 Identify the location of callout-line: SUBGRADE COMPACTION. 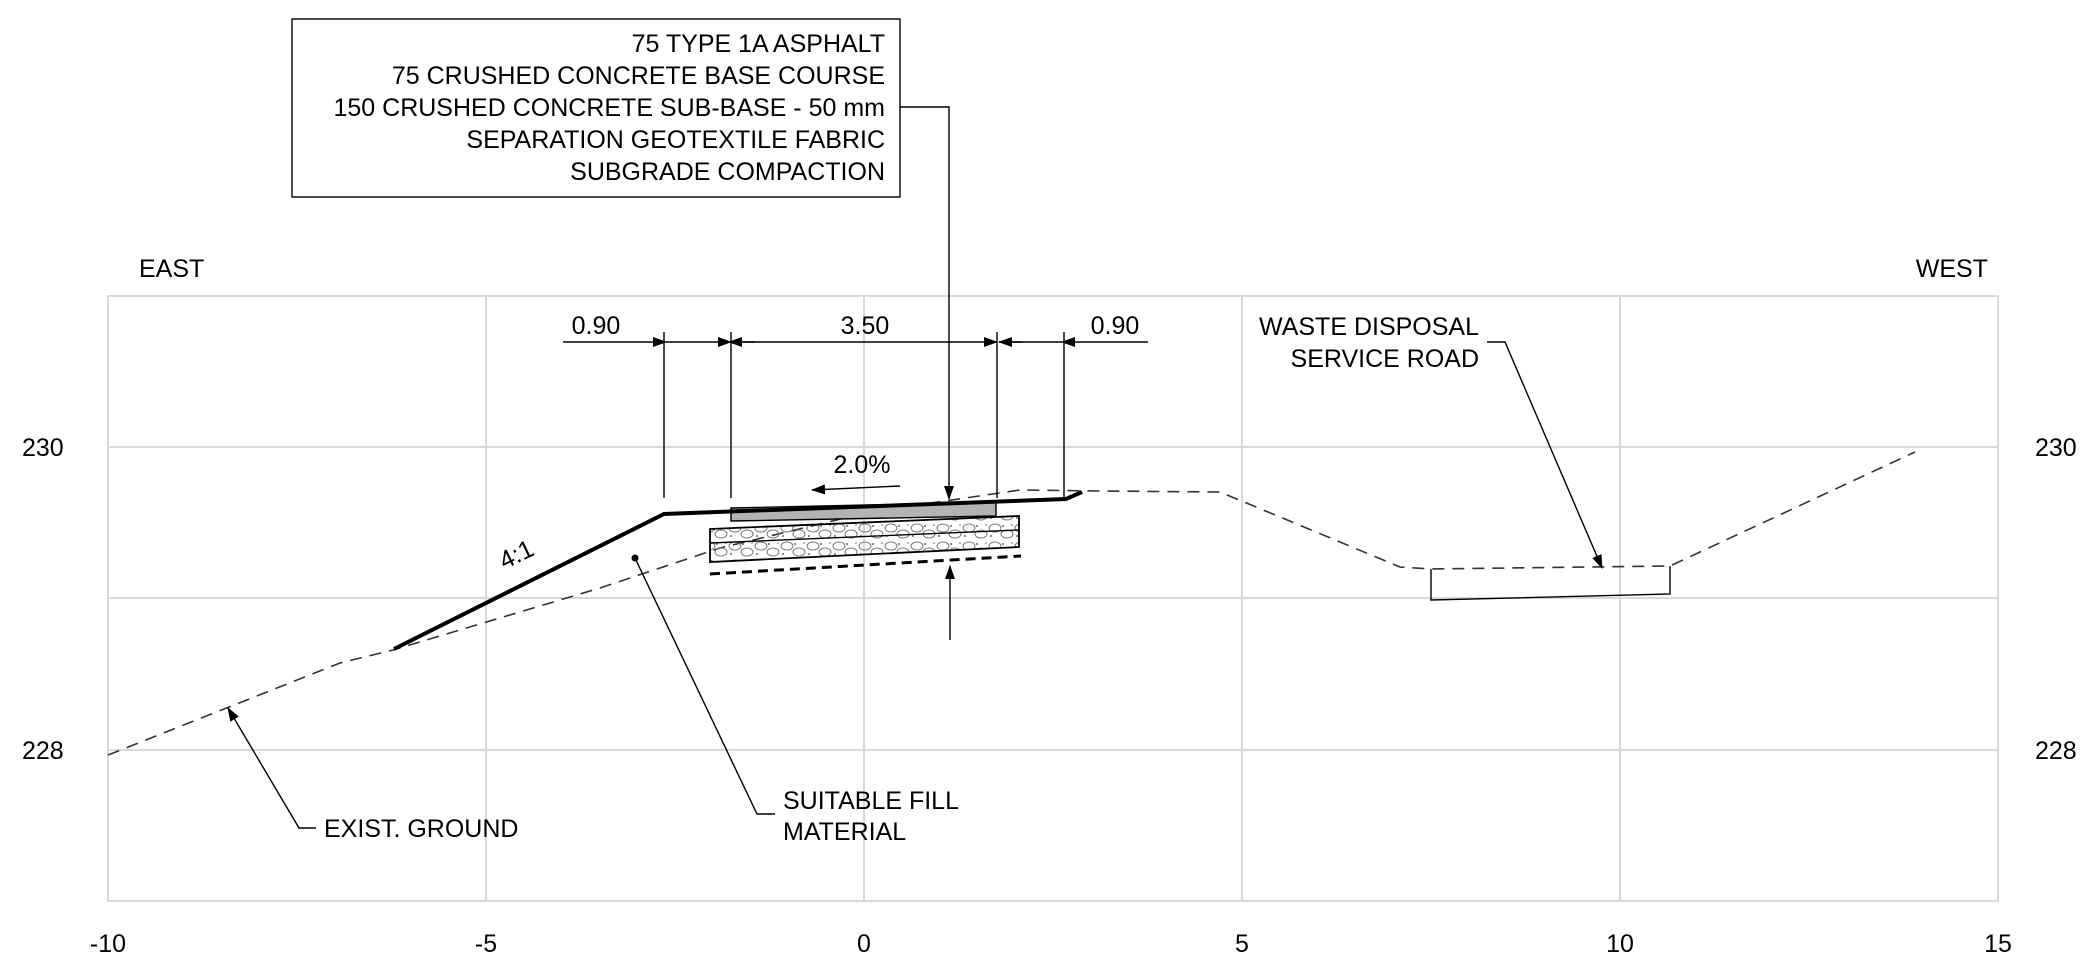
(727, 172).